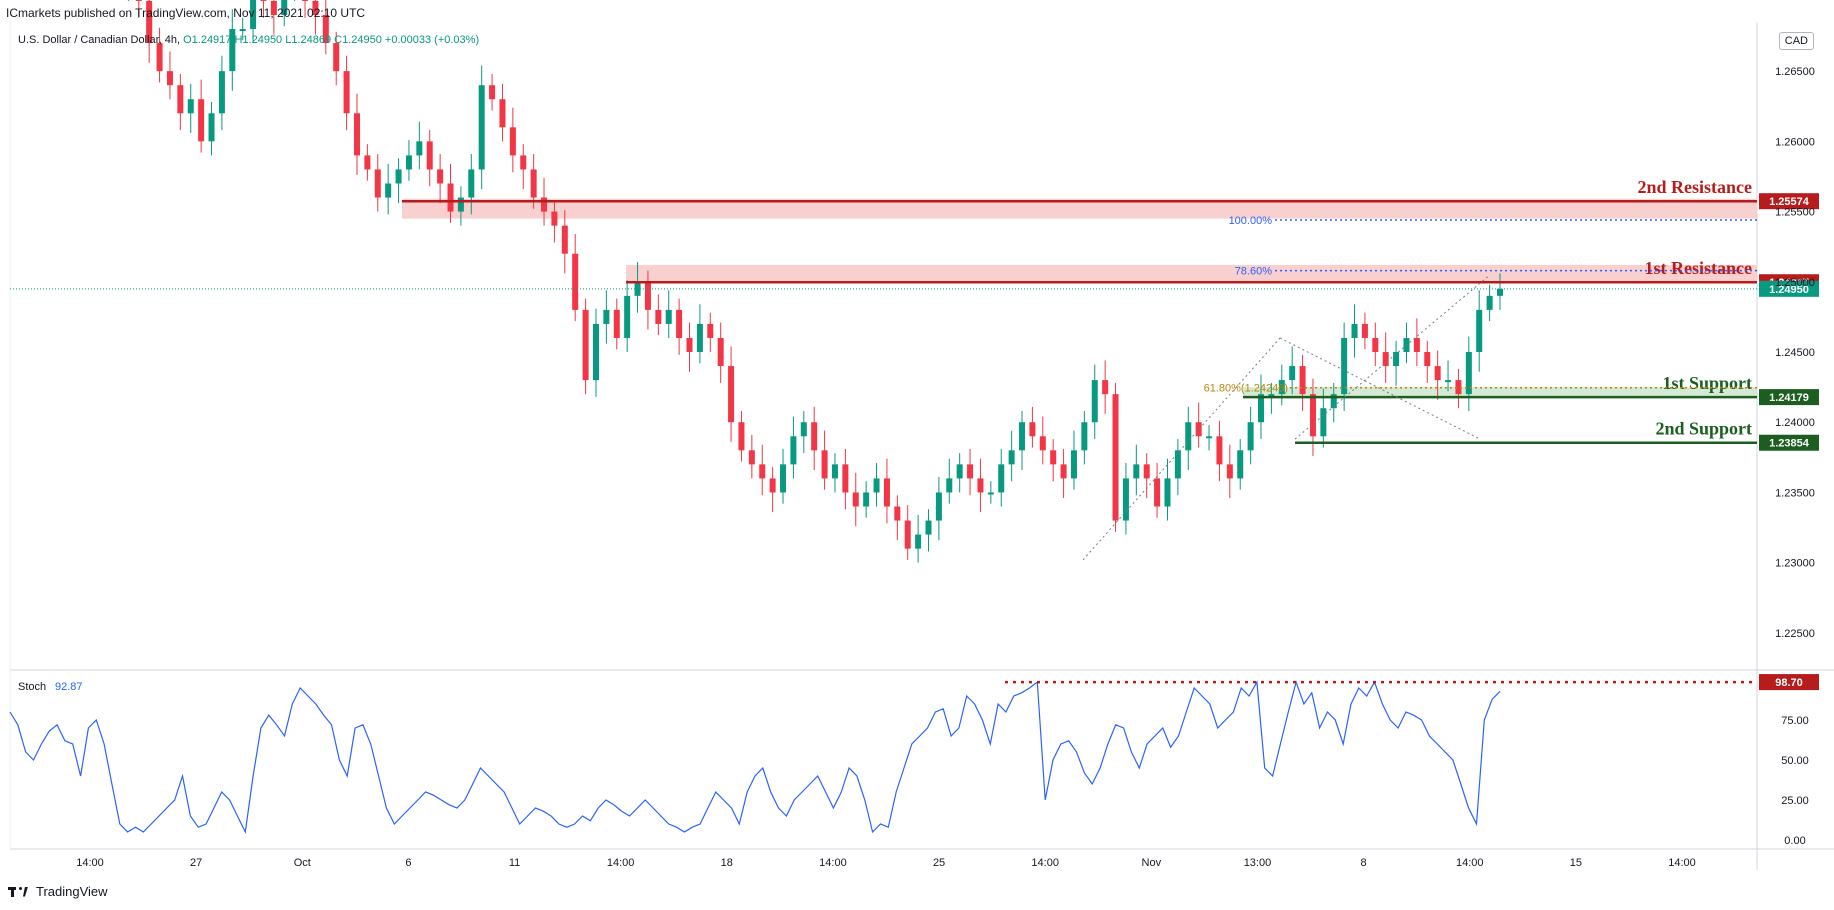  Describe the element at coordinates (1795, 213) in the screenshot. I see `price-tick-label: 1.25500` at that location.